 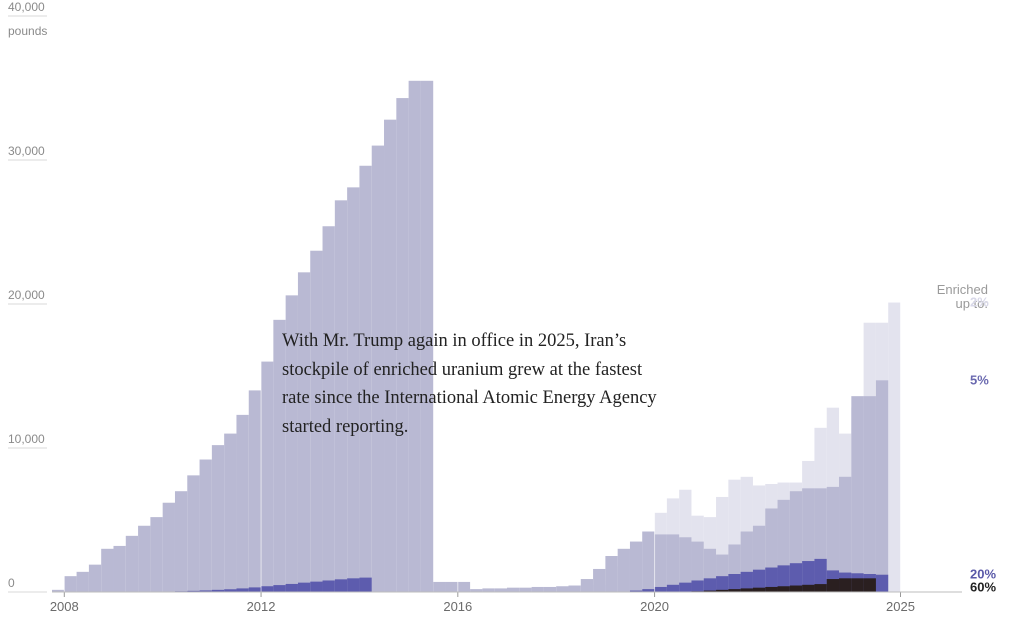 What do you see at coordinates (27, 304) in the screenshot?
I see `y-gridlines` at bounding box center [27, 304].